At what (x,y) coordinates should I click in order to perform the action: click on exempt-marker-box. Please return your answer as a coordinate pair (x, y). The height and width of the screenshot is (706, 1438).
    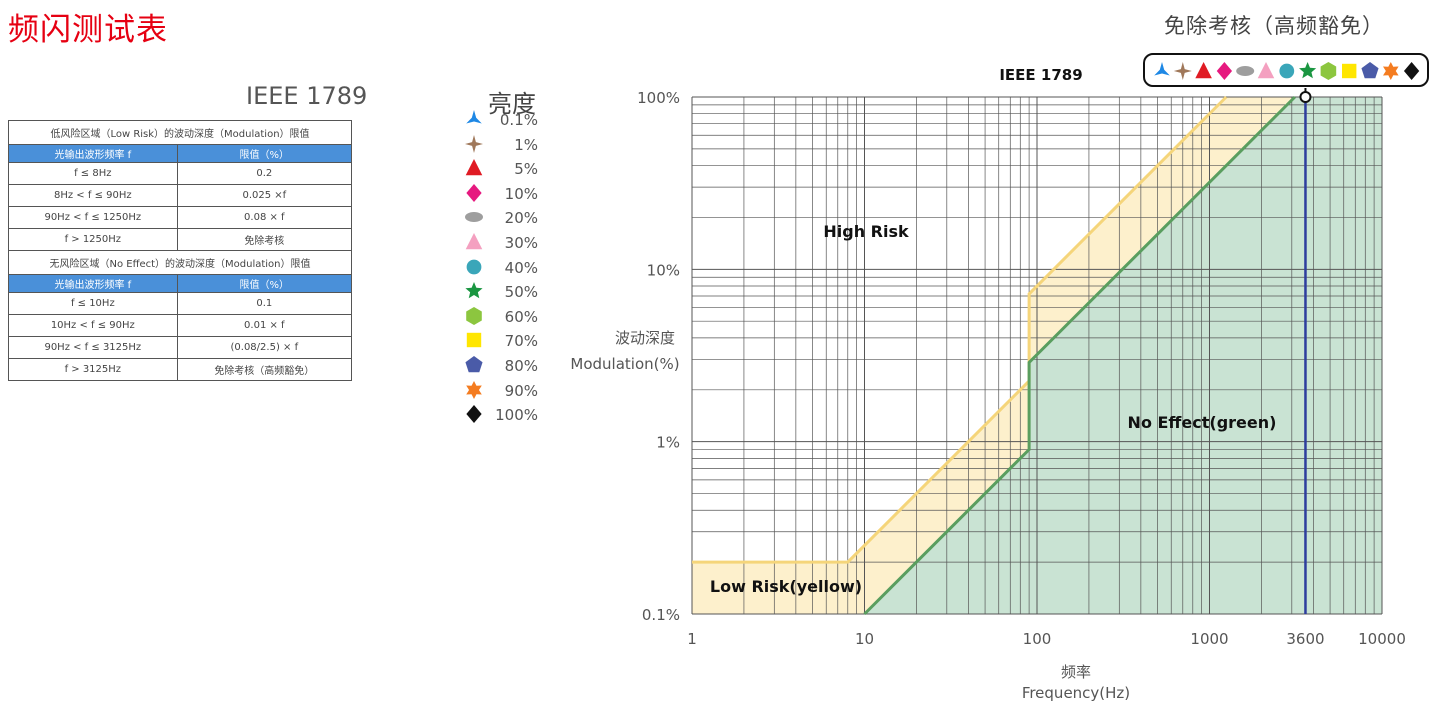
    Looking at the image, I should click on (1286, 70).